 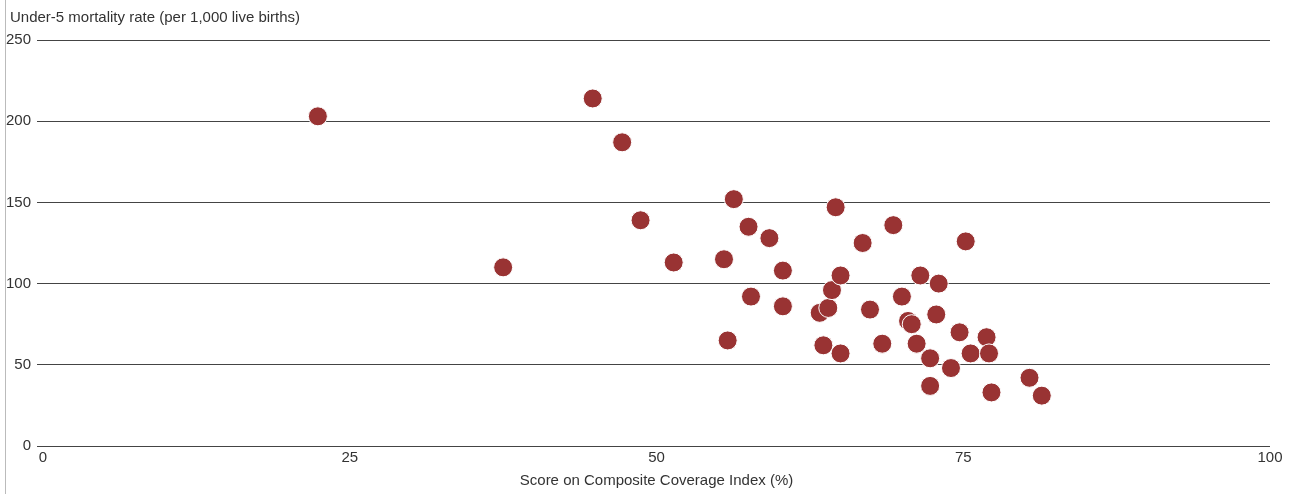 What do you see at coordinates (1270, 457) in the screenshot?
I see `x-tick-label: 100` at bounding box center [1270, 457].